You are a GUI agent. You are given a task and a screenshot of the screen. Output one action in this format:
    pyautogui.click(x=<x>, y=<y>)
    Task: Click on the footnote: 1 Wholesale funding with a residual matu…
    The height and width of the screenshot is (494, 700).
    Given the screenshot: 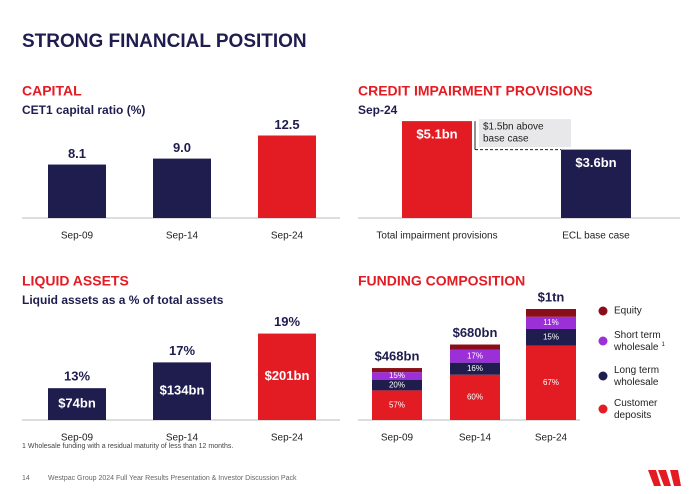 What is the action you would take?
    pyautogui.click(x=127, y=446)
    